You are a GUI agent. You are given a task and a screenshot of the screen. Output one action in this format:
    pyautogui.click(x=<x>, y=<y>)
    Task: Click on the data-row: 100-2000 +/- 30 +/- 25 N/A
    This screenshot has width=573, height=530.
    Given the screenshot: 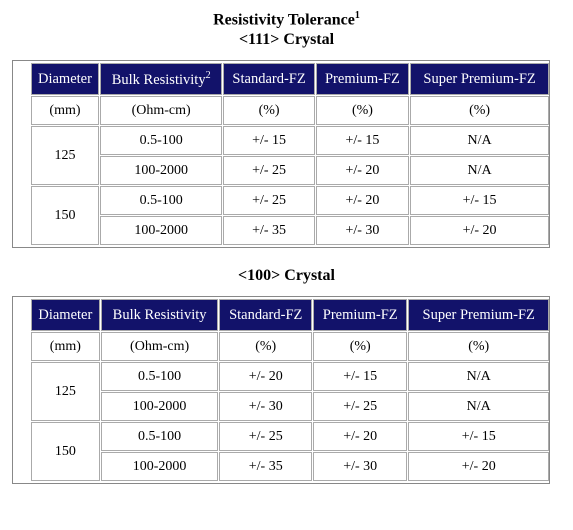 What is the action you would take?
    pyautogui.click(x=290, y=407)
    